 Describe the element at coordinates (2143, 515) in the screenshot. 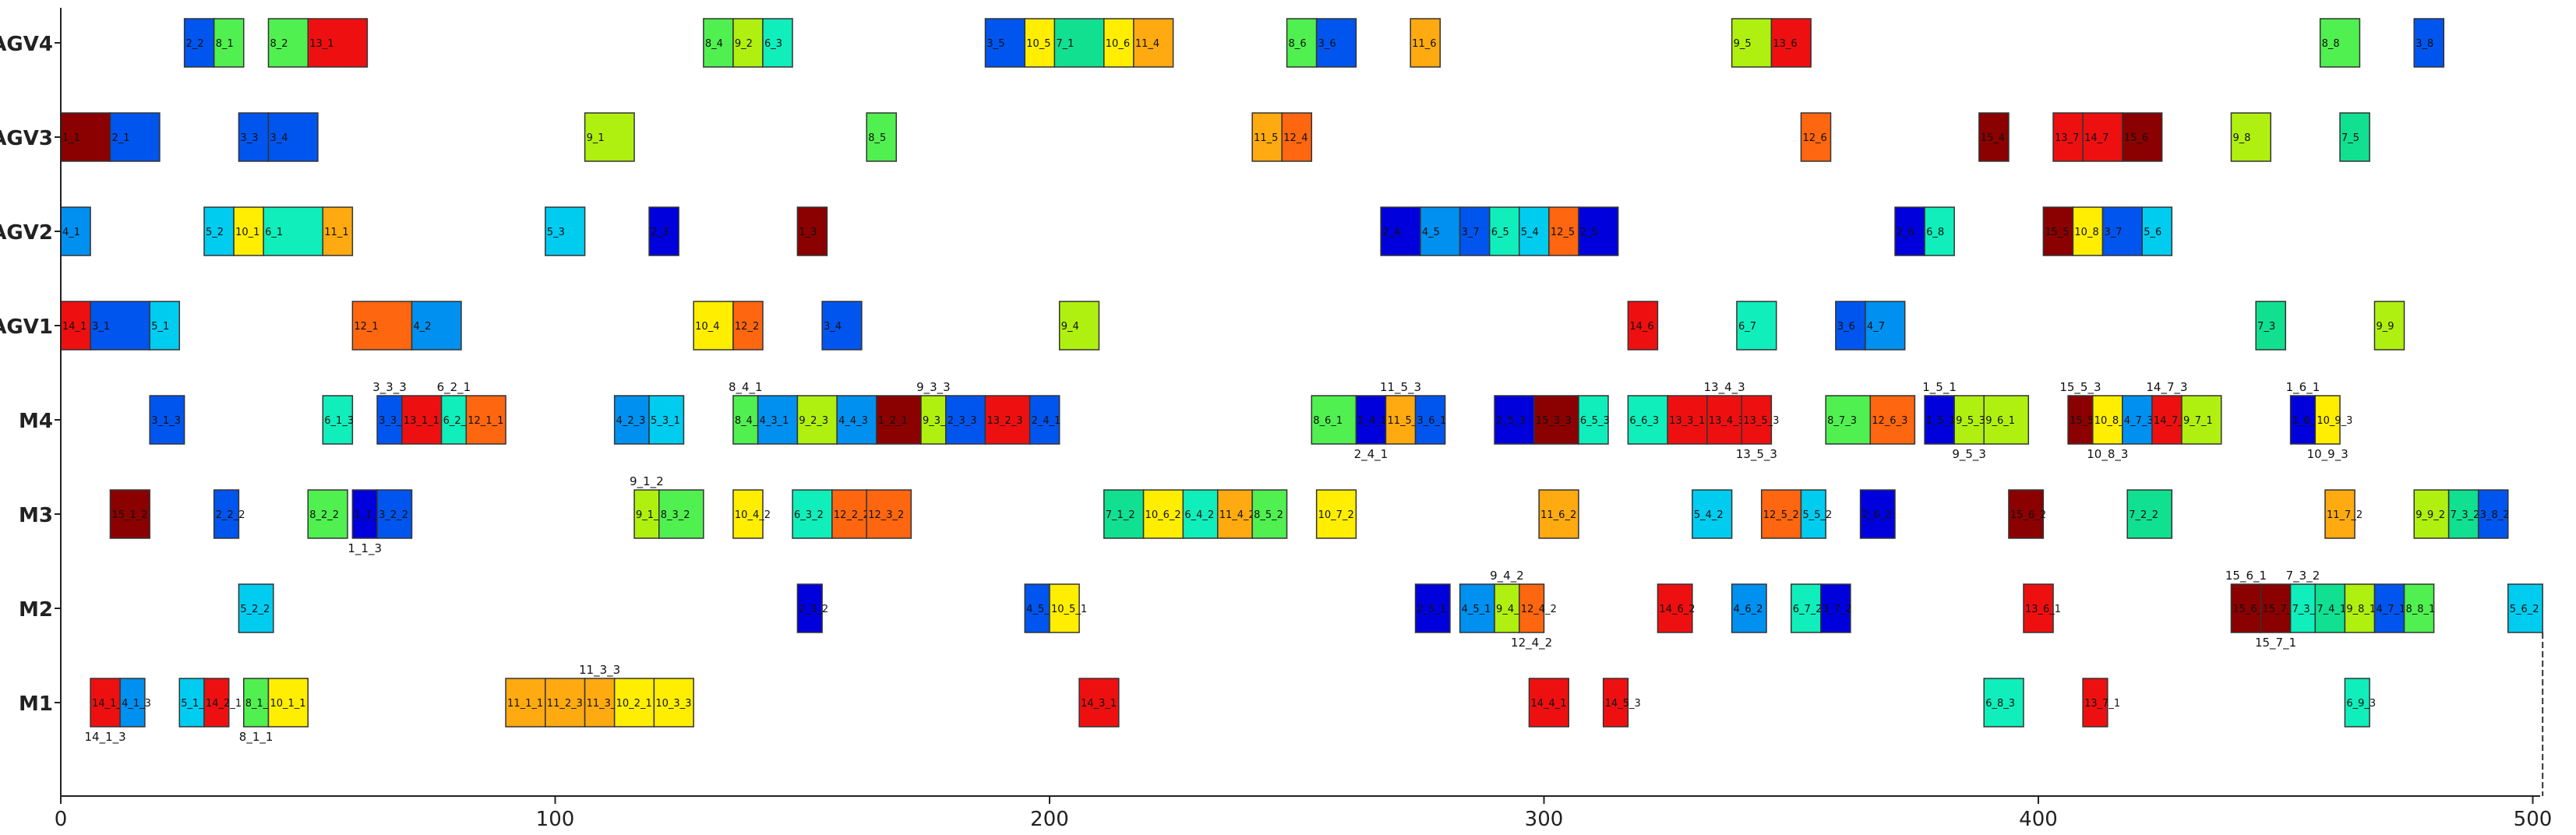

I see `task-label: 7_2_2` at that location.